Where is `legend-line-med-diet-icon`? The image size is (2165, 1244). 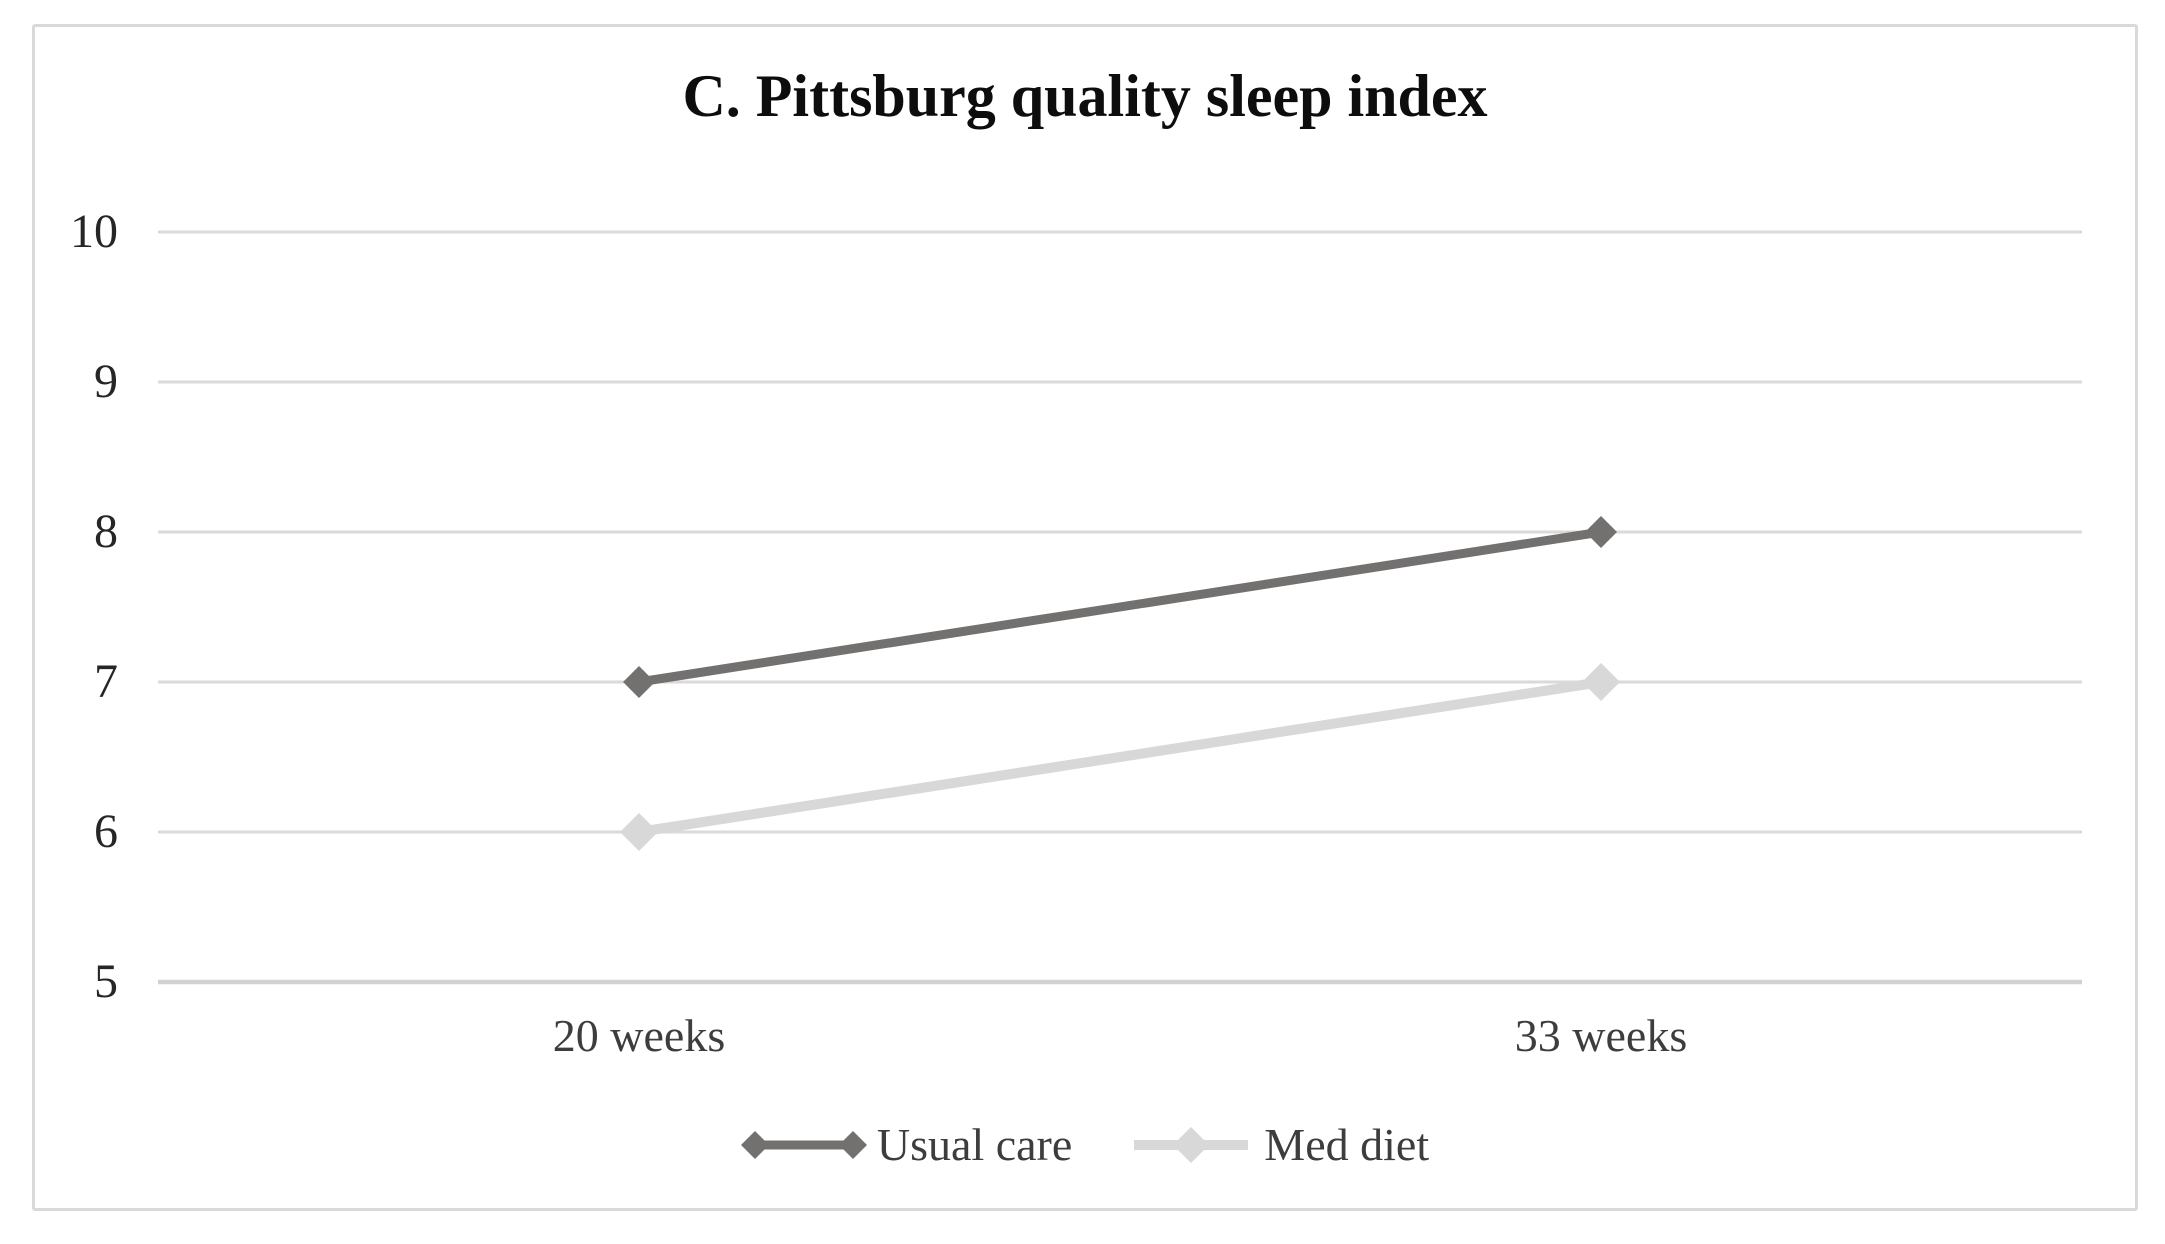 legend-line-med-diet-icon is located at coordinates (1191, 1144).